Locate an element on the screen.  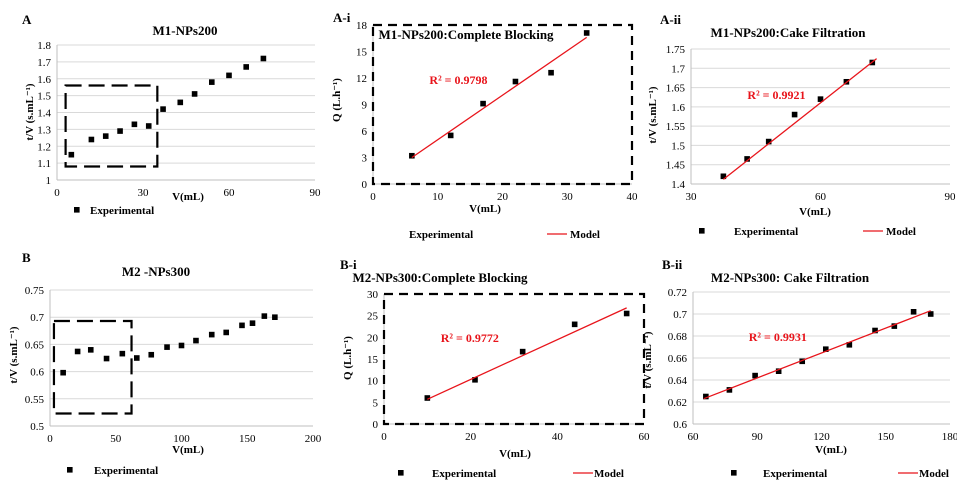
y-tick-label: 5 is located at coordinates (376, 403).